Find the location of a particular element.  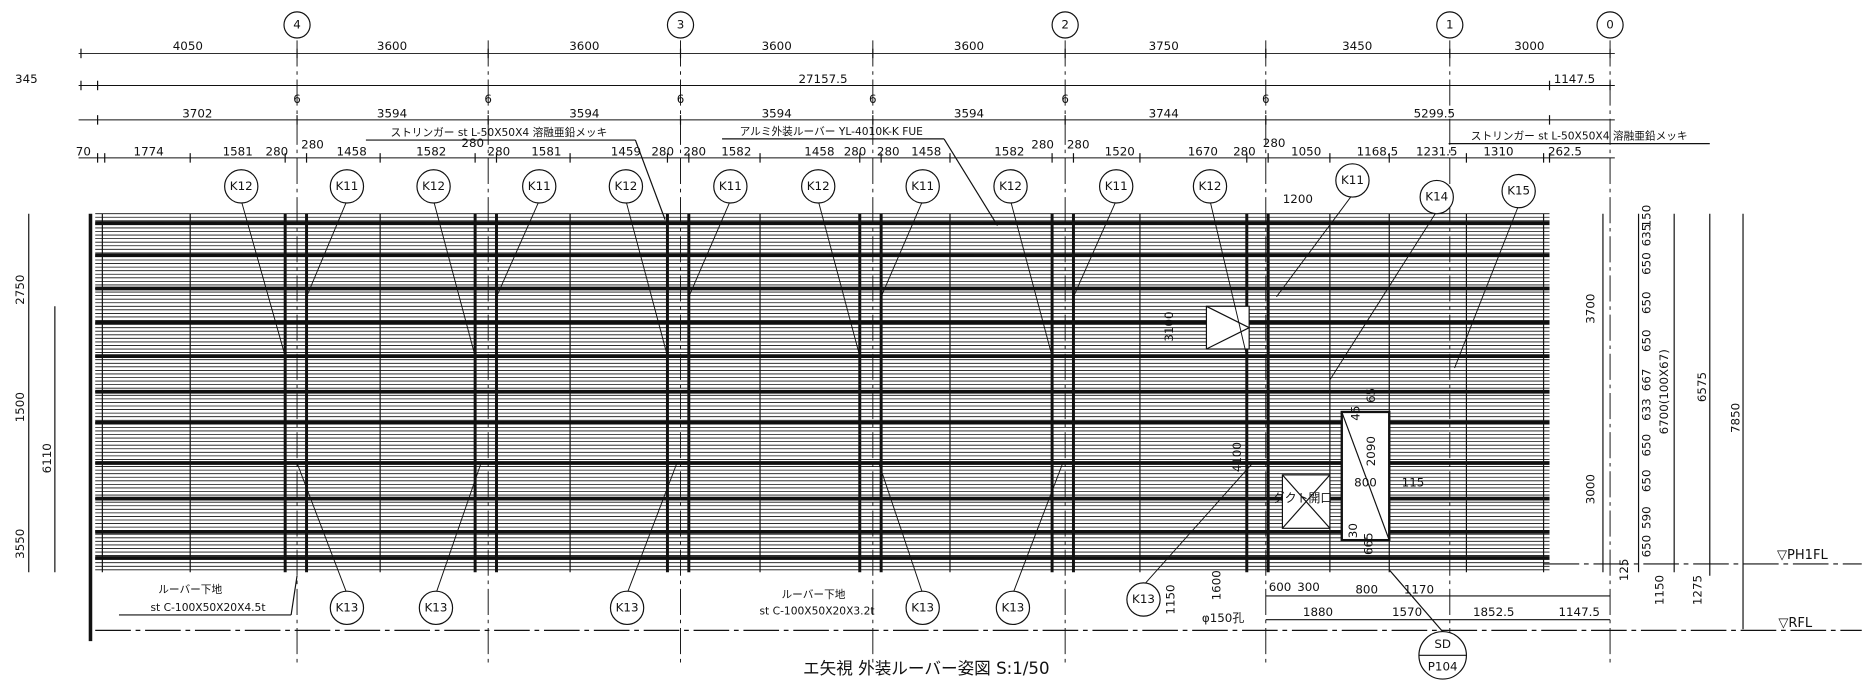

drawing-title: エ矢視 外装ルーバー姿図 S:1/50 is located at coordinates (926, 668).